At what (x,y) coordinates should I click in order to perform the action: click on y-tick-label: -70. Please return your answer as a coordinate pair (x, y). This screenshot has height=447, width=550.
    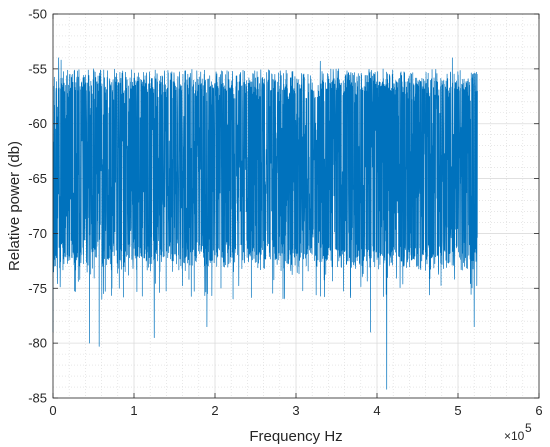
    Looking at the image, I should click on (37, 233).